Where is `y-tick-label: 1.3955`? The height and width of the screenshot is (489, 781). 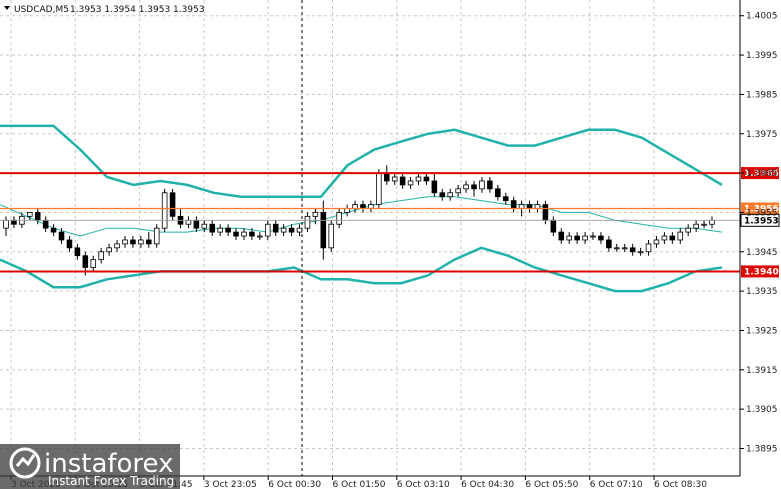 y-tick-label: 1.3955 is located at coordinates (762, 213).